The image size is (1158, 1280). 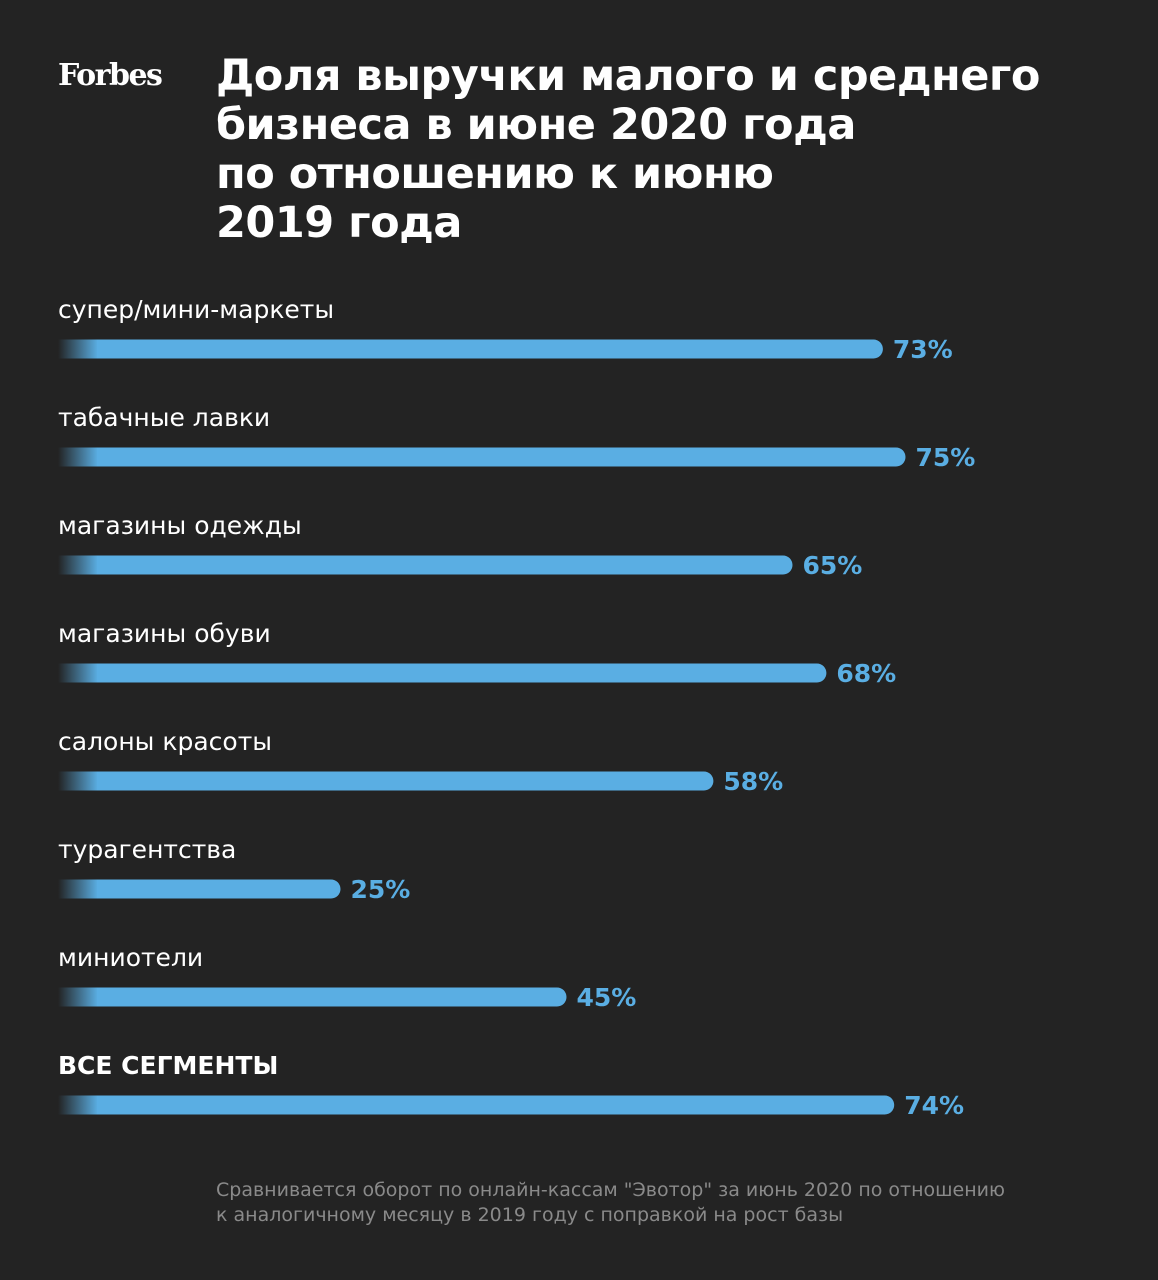 I want to click on forbes-logo: Forbes, so click(x=110, y=75).